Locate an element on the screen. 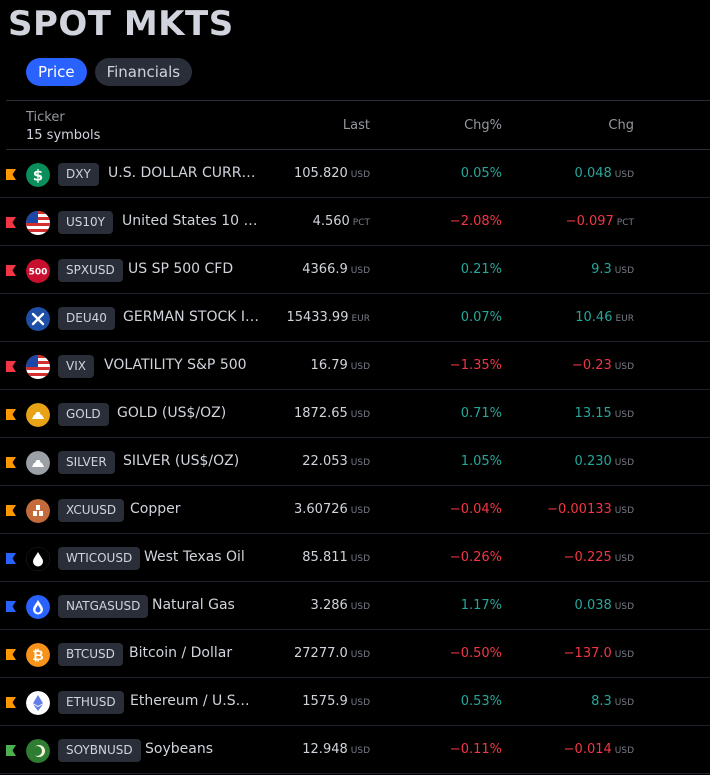 This screenshot has width=710, height=775. chg-value: 0.048 is located at coordinates (593, 173).